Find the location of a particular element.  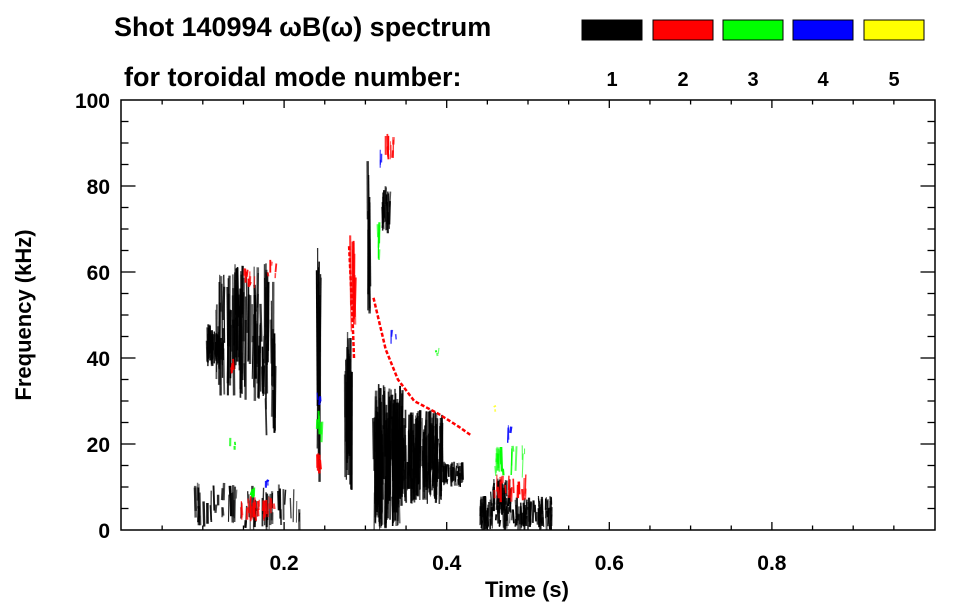

legend-label-mode-2: 2 is located at coordinates (682, 80).